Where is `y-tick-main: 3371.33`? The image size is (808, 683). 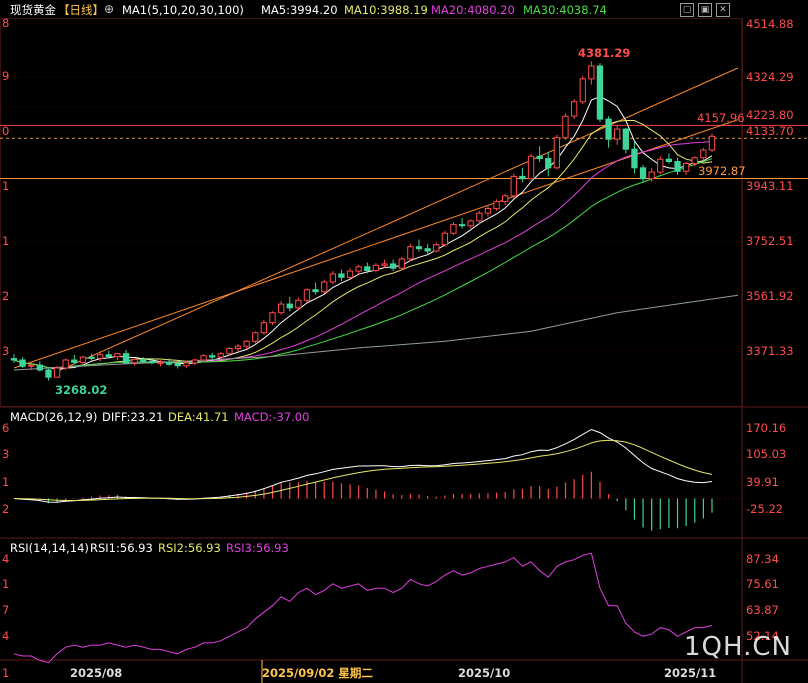
y-tick-main: 3371.33 is located at coordinates (770, 351).